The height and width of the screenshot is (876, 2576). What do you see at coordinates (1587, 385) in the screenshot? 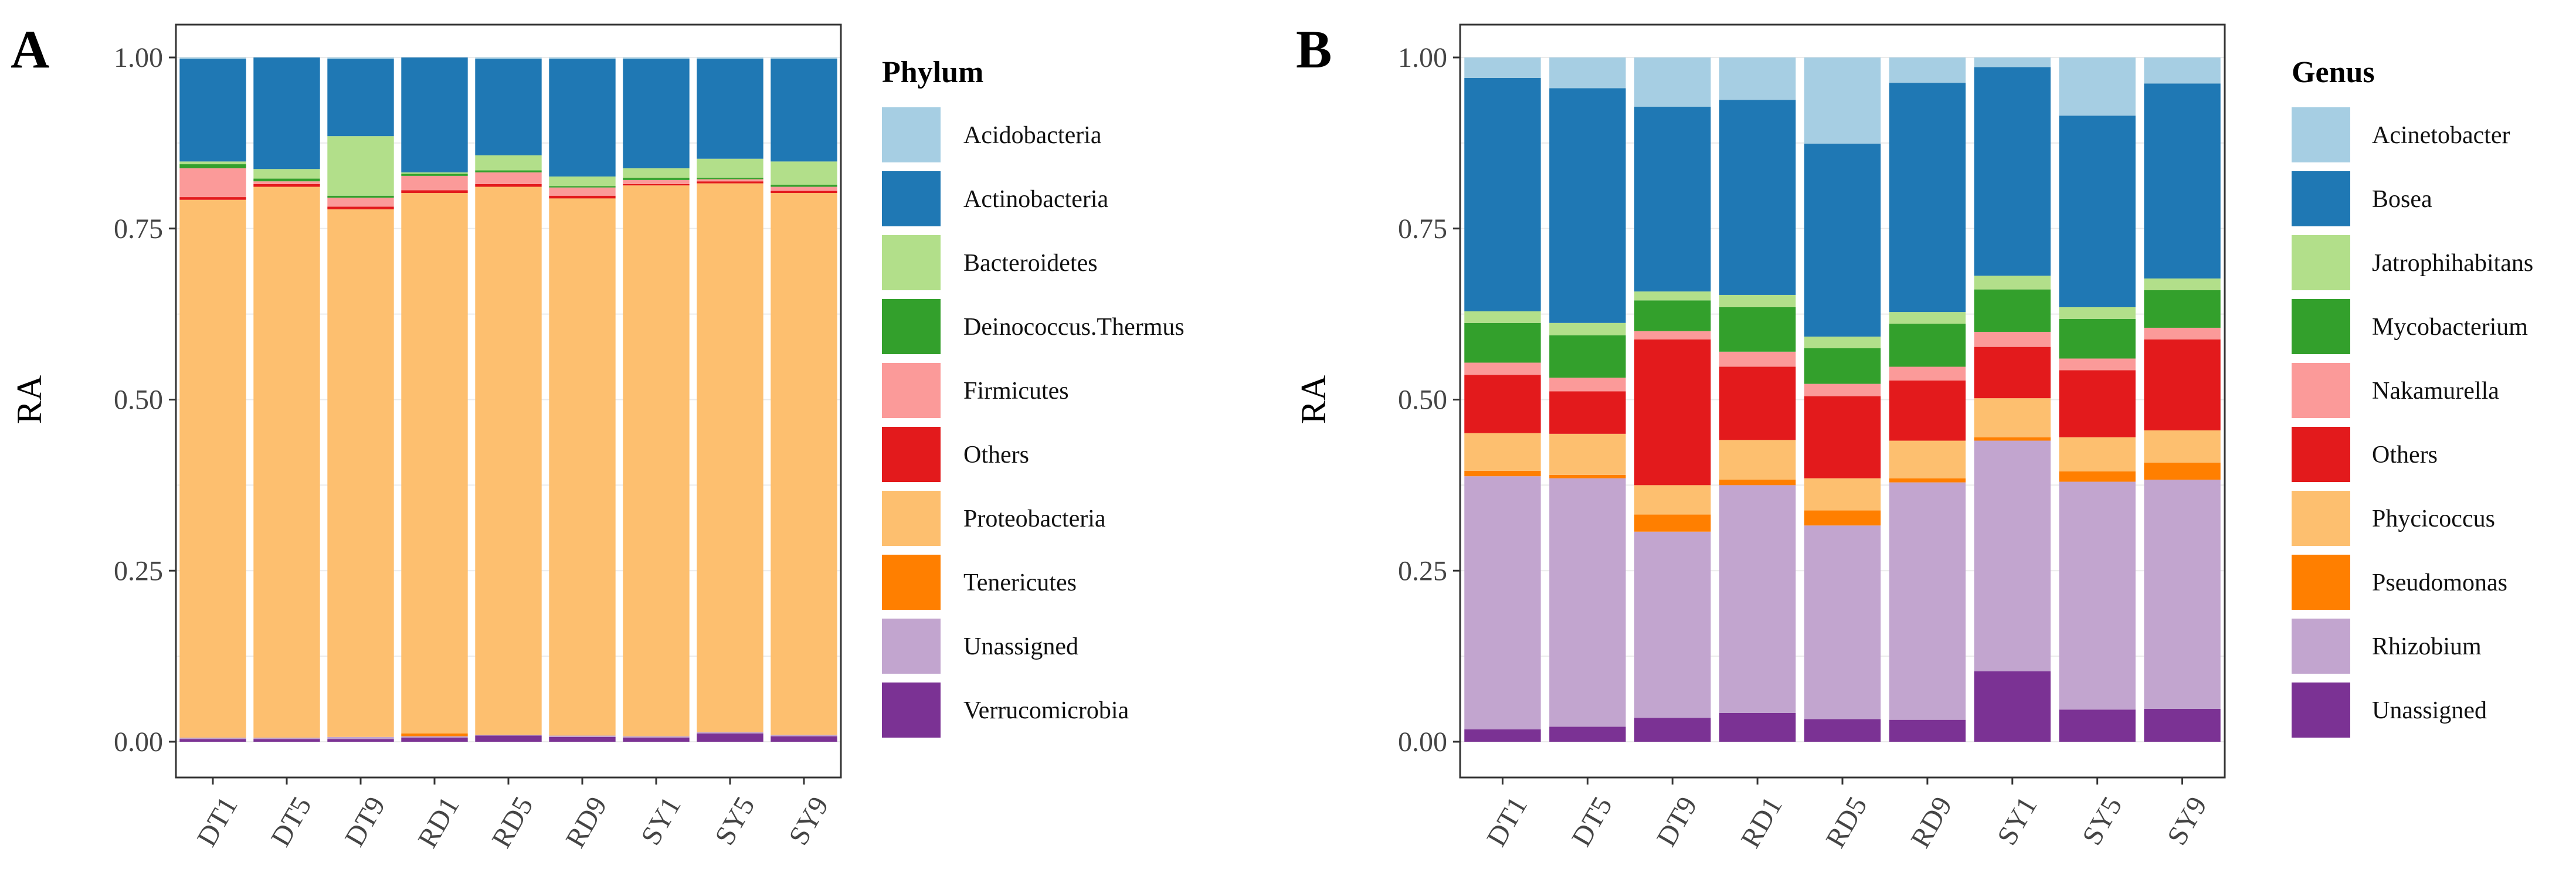
I see `bar-segment-DT5-nakamurella` at bounding box center [1587, 385].